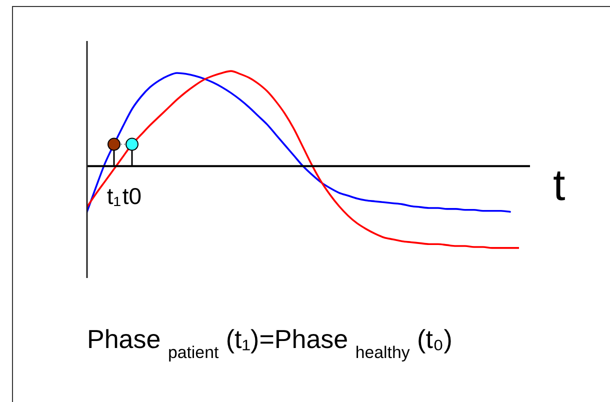 The width and height of the screenshot is (610, 402). I want to click on x-tick-label: t₁, so click(114, 196).